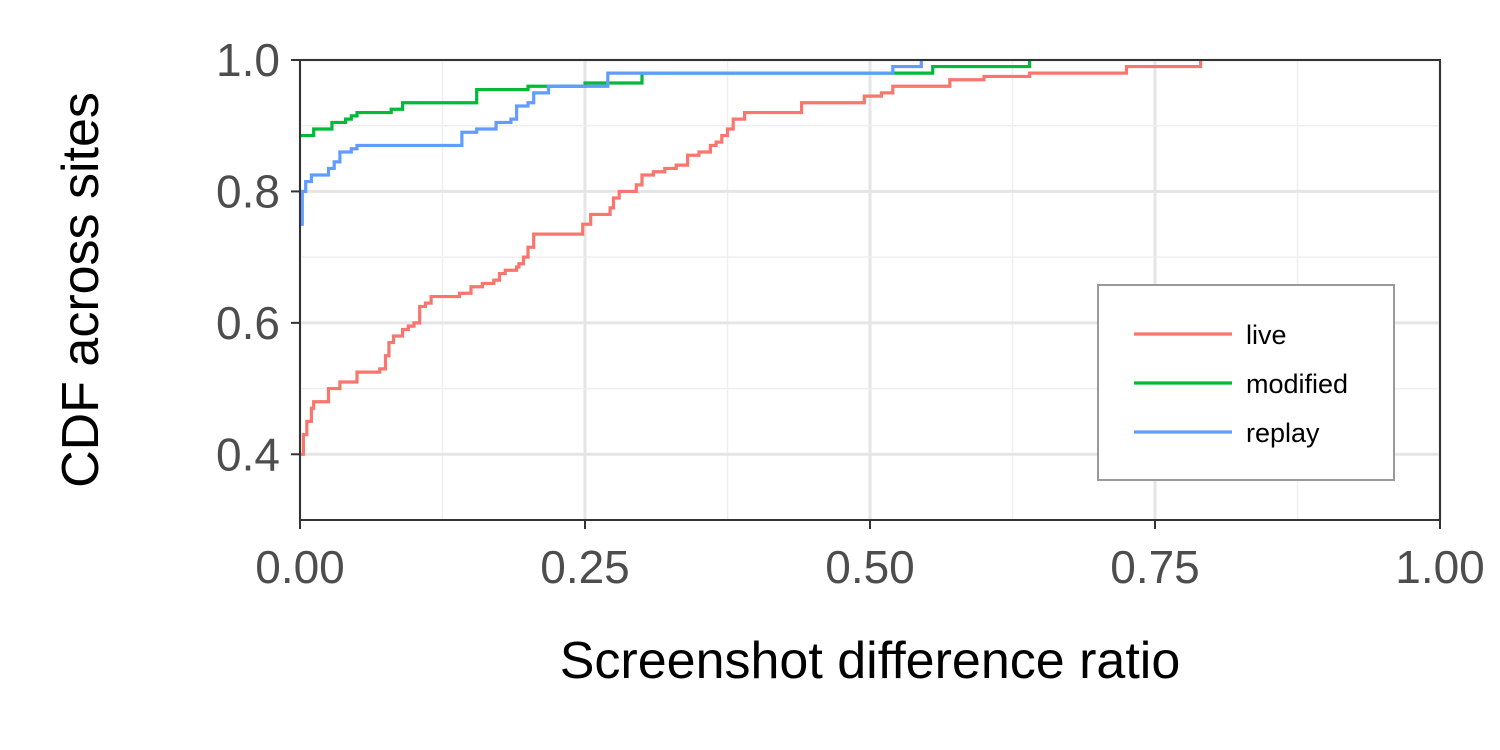 The image size is (1500, 750). What do you see at coordinates (81, 290) in the screenshot?
I see `y-axis-title: CDF across sites` at bounding box center [81, 290].